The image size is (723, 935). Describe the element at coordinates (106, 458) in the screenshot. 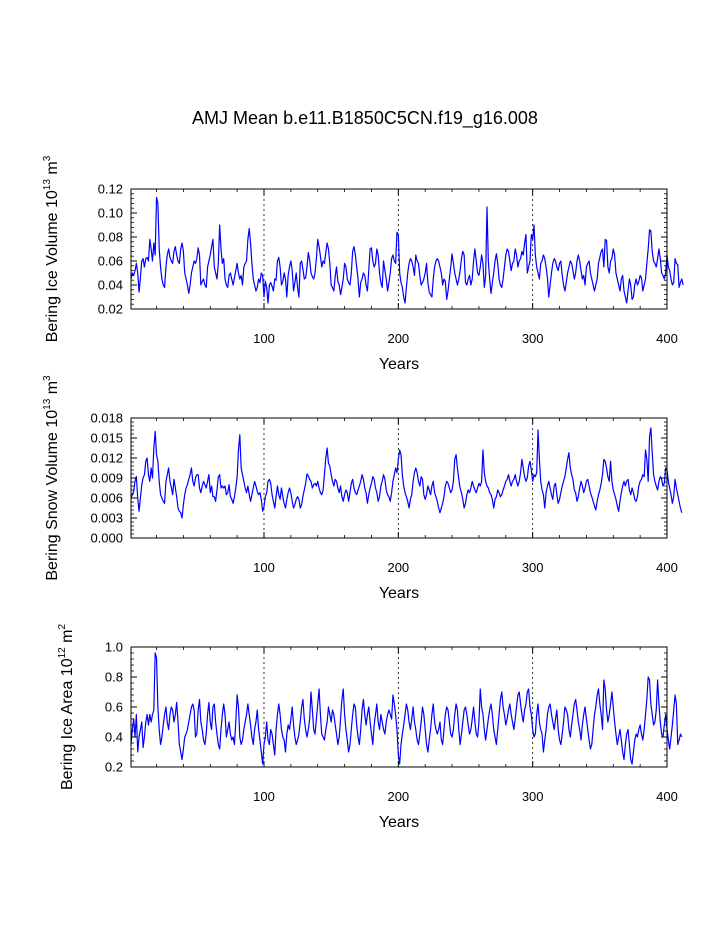

I see `y-tick-label: 0.012` at that location.